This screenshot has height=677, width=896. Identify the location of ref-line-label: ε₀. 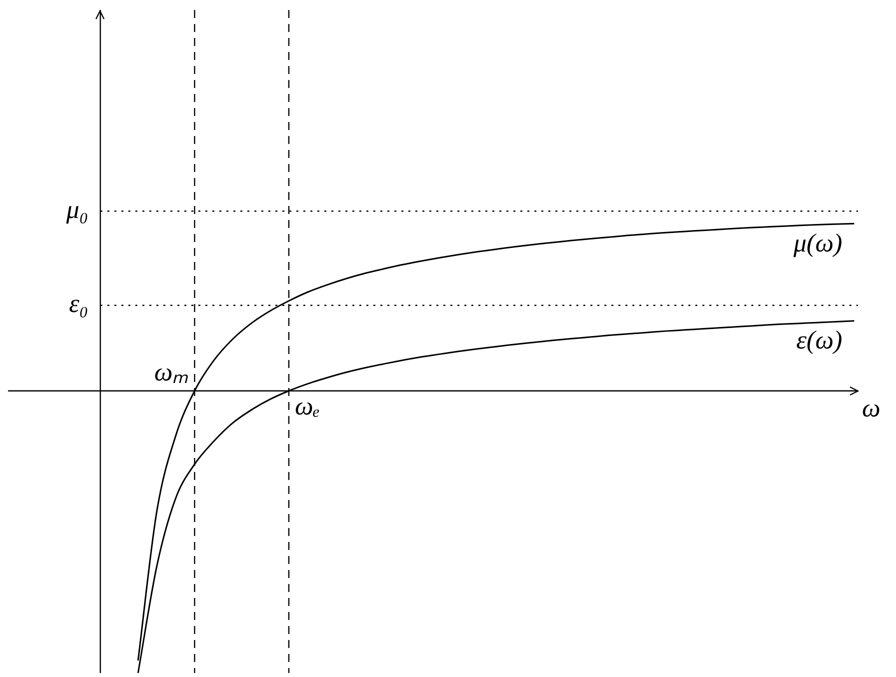
(78, 303).